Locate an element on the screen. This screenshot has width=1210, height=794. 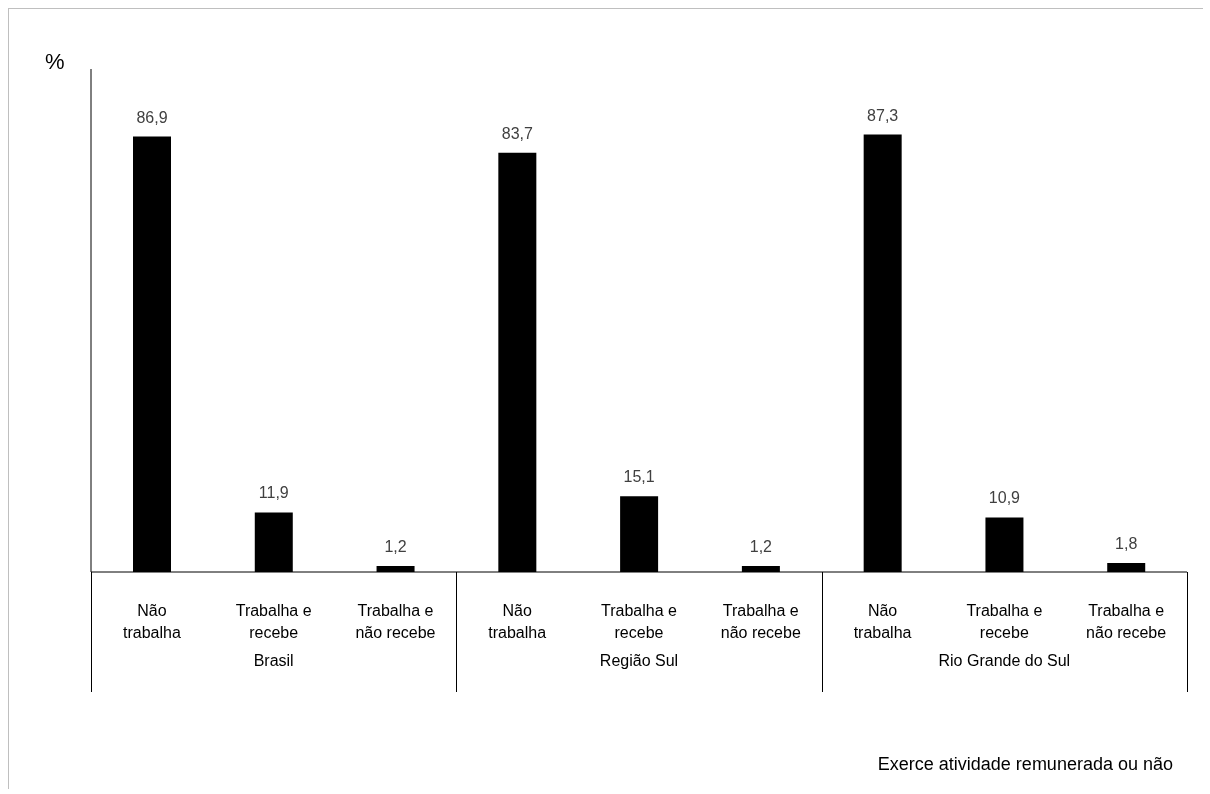
text: Brasil is located at coordinates (273, 661).